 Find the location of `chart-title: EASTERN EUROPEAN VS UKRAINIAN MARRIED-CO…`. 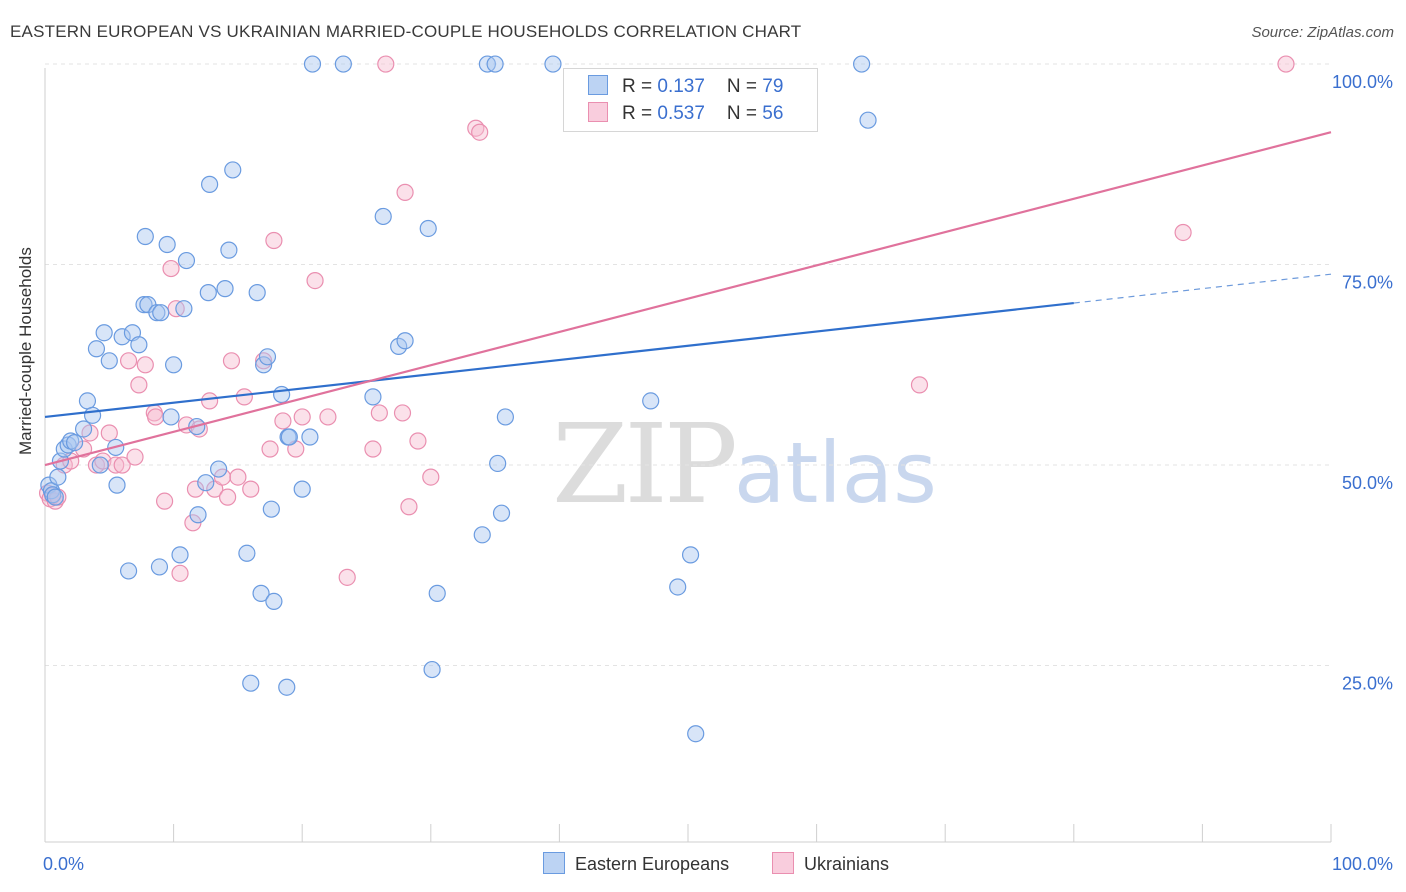

chart-title: EASTERN EUROPEAN VS UKRAINIAN MARRIED-CO… is located at coordinates (406, 31).